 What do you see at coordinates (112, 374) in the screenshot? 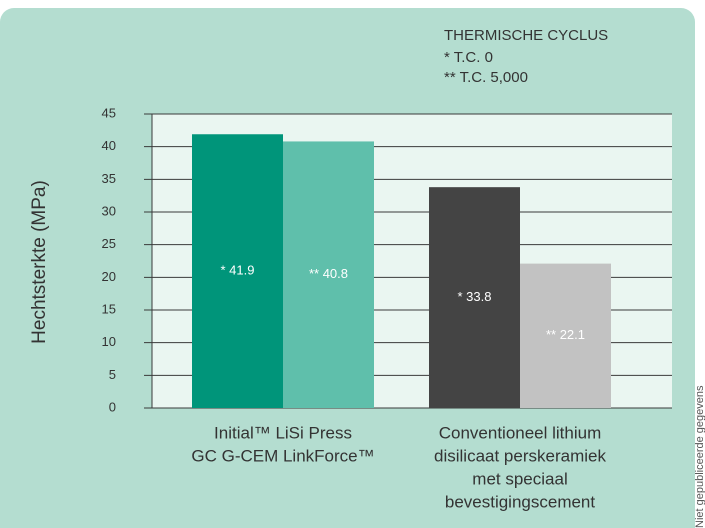
I see `y-tick-label: 5` at bounding box center [112, 374].